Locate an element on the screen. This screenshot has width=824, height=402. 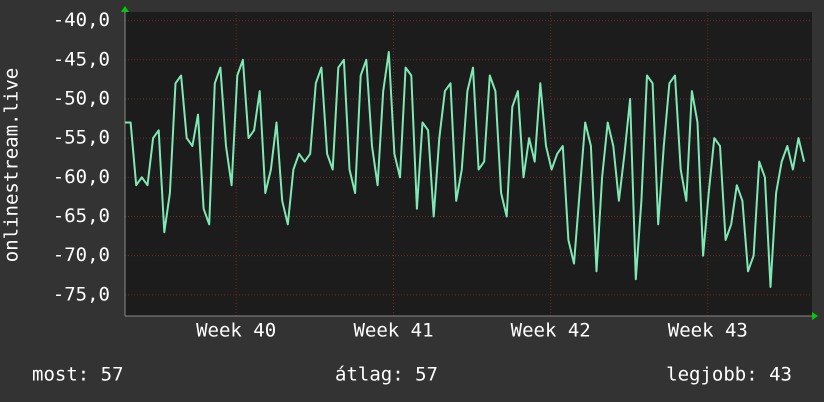
x-tick-label: Week 41 is located at coordinates (393, 331).